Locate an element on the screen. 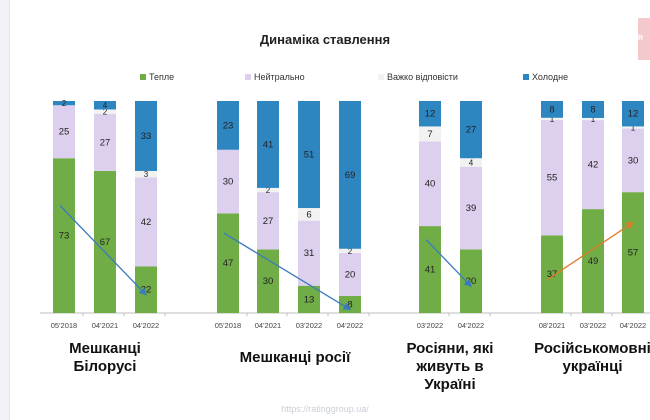  legend-item-cold: Холодне is located at coordinates (545, 77).